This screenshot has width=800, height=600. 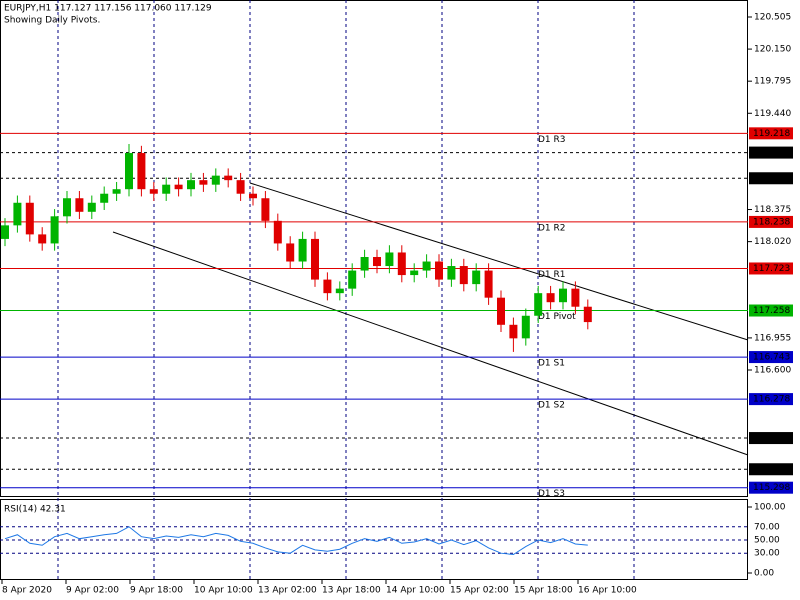 What do you see at coordinates (767, 540) in the screenshot?
I see `rsi-tick-label: 50.00` at bounding box center [767, 540].